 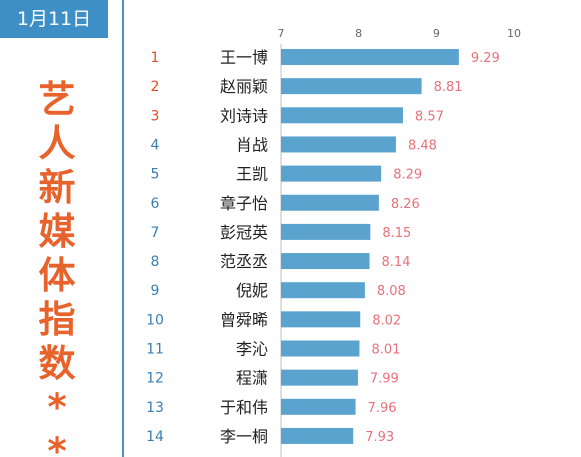 I want to click on title-char: 艺, so click(x=57, y=99).